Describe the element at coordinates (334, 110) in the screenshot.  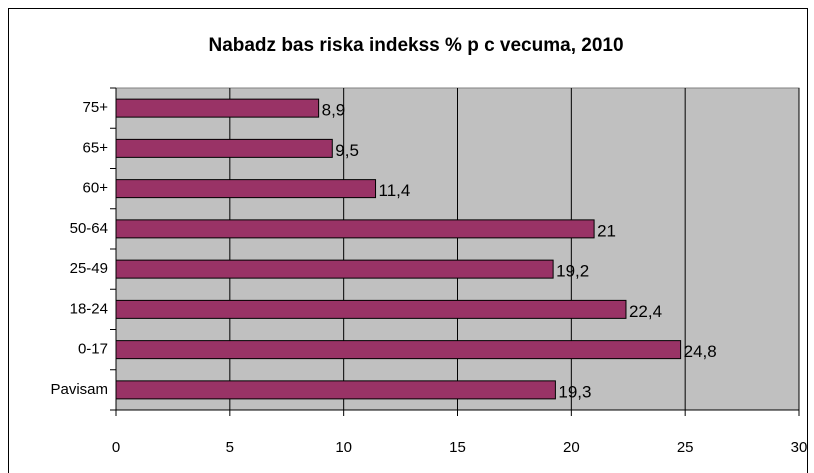
I see `data-label: 8,9` at that location.